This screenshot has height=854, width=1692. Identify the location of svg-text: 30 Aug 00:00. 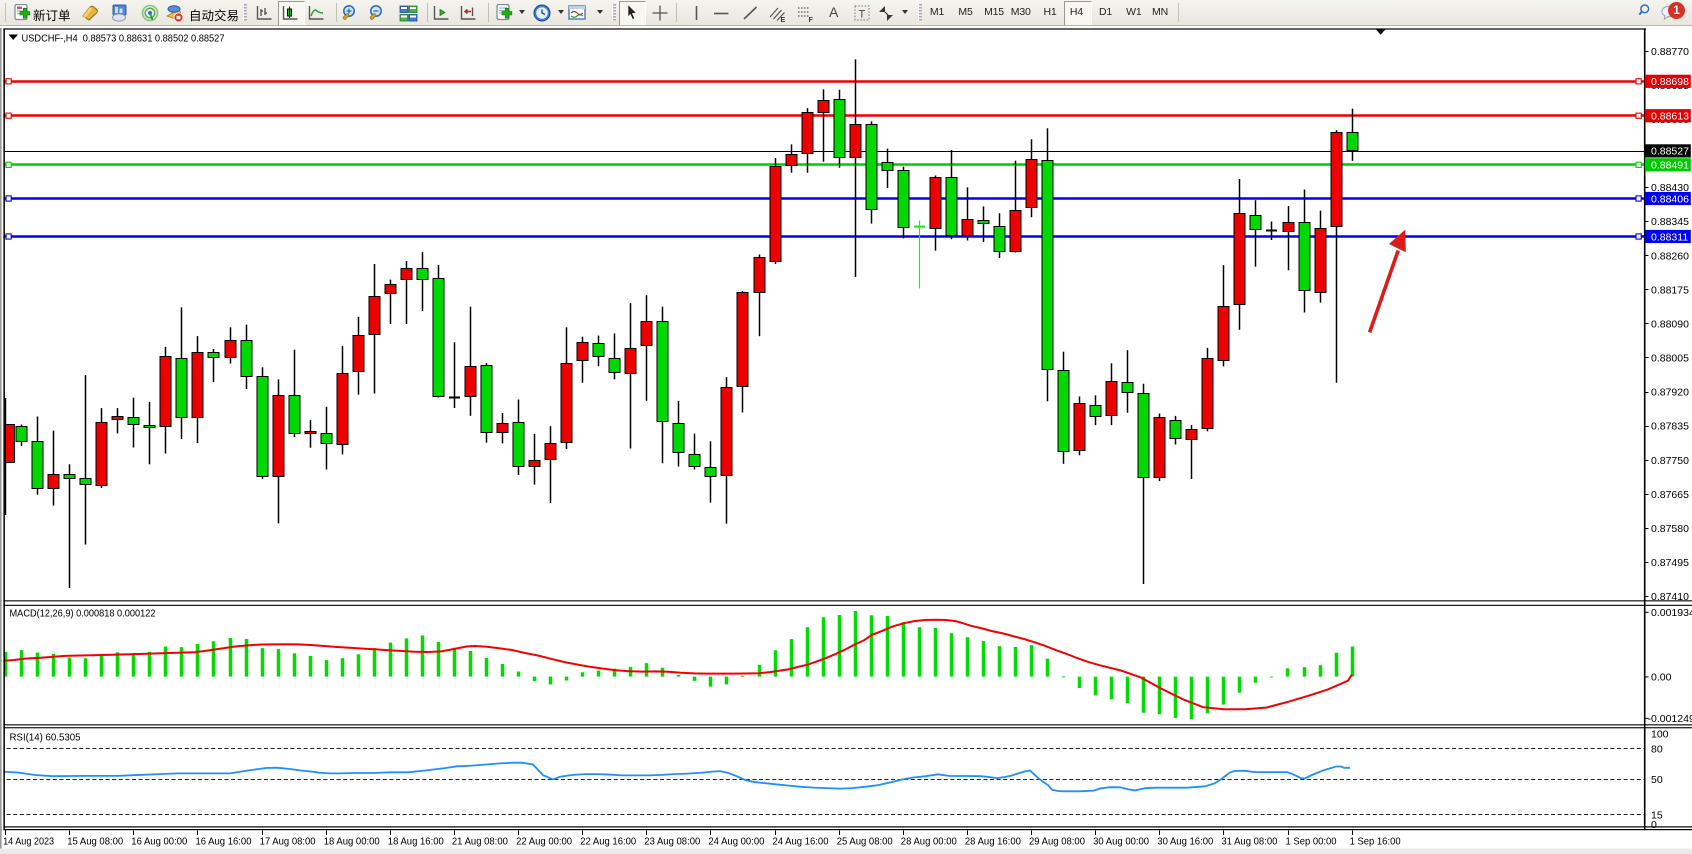
(1121, 842).